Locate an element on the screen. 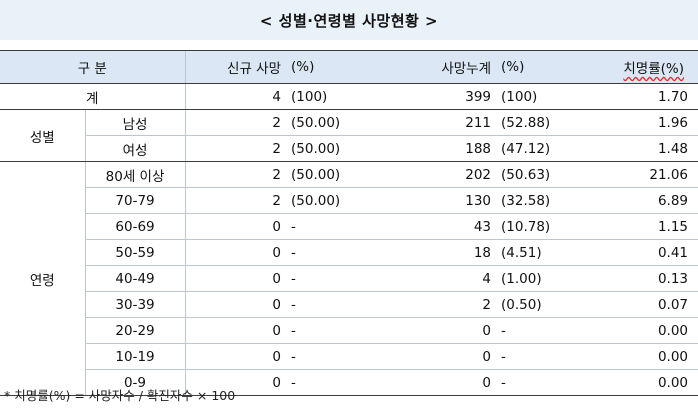 The width and height of the screenshot is (698, 410). row-label: 계 is located at coordinates (93, 96).